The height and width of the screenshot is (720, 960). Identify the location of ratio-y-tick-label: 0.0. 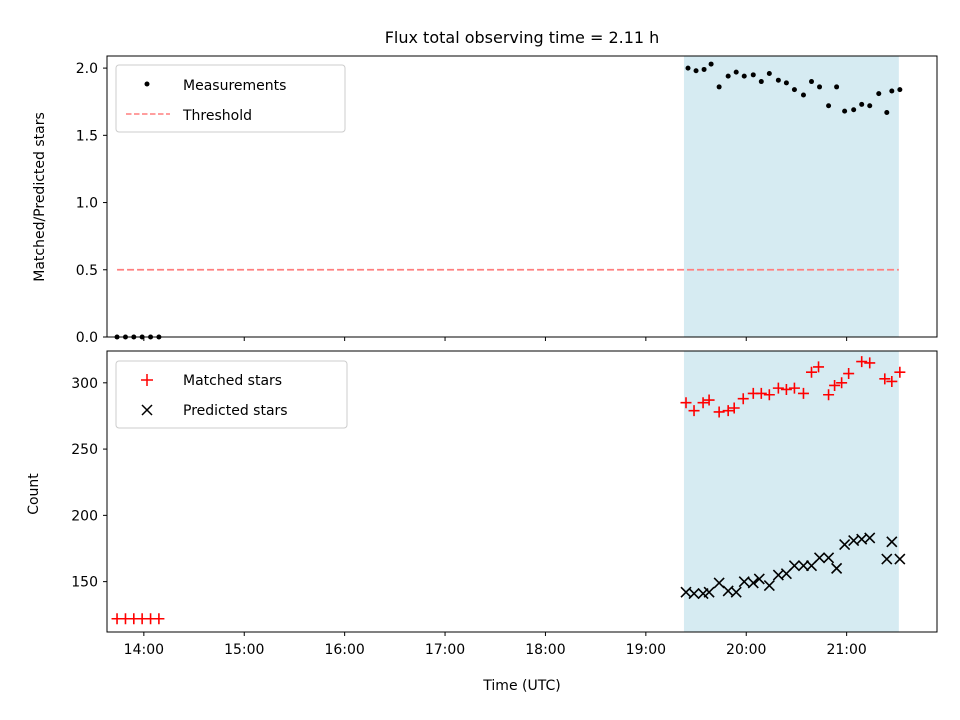
(87, 338).